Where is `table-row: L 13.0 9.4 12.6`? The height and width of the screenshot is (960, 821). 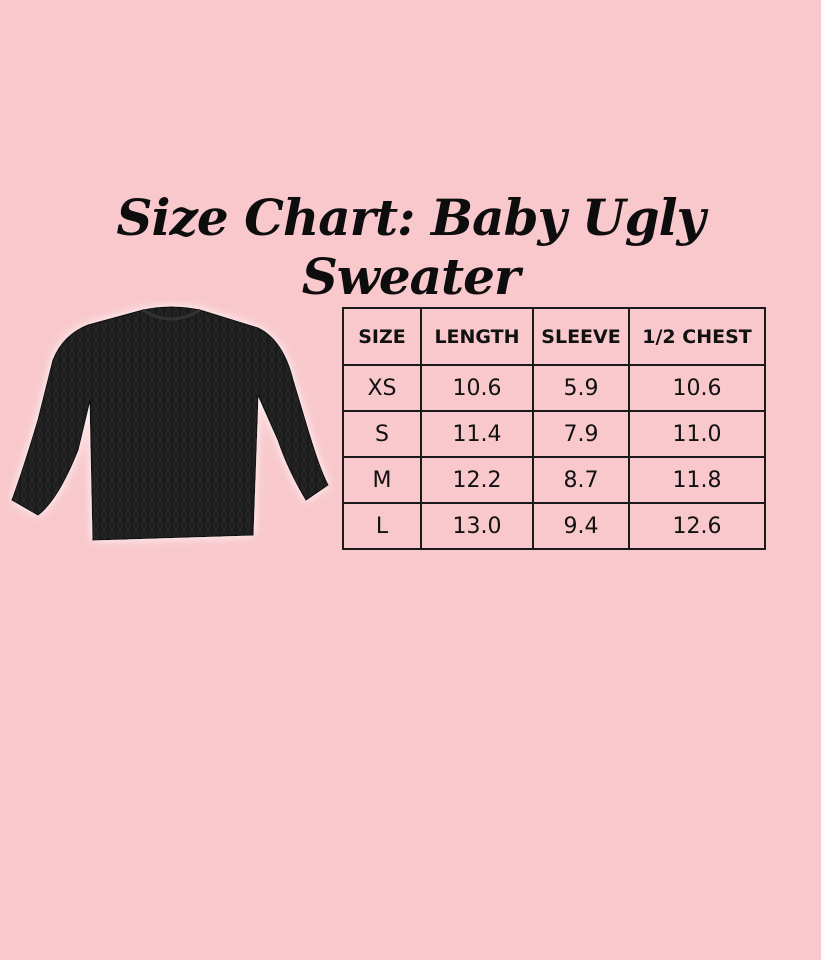 table-row: L 13.0 9.4 12.6 is located at coordinates (554, 526).